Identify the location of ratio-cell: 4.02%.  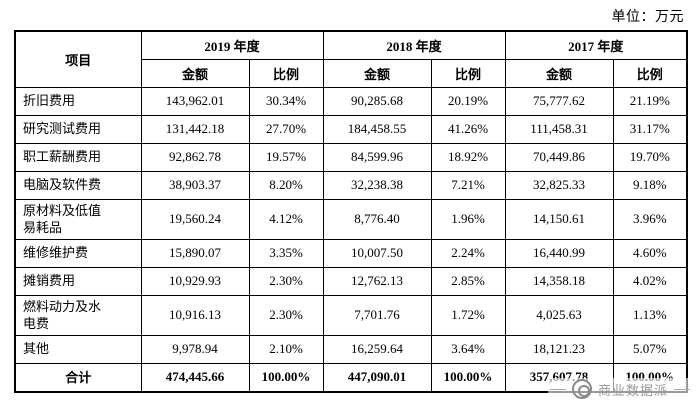
(650, 281).